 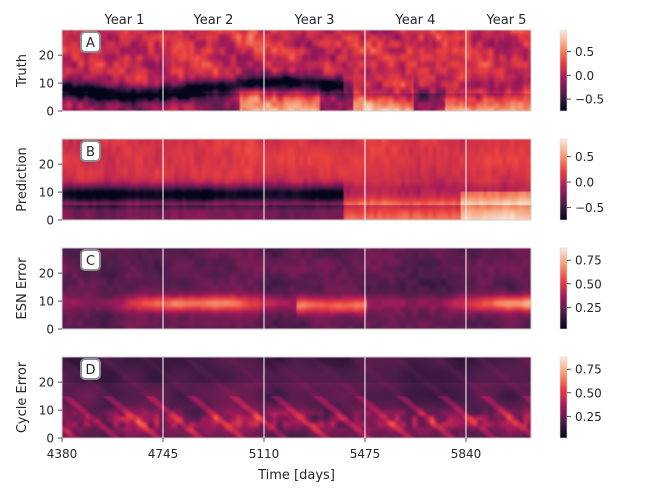 What do you see at coordinates (22, 288) in the screenshot?
I see `y-axis-label: ESN Error` at bounding box center [22, 288].